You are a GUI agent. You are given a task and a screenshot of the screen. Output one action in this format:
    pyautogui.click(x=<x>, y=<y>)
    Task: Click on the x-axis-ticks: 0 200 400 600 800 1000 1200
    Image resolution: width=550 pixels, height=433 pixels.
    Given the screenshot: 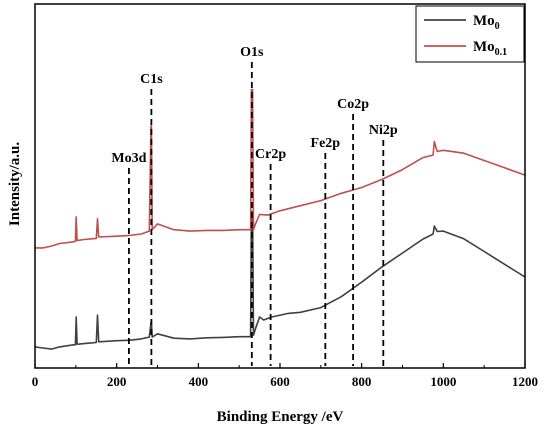 What is the action you would take?
    pyautogui.click(x=285, y=376)
    